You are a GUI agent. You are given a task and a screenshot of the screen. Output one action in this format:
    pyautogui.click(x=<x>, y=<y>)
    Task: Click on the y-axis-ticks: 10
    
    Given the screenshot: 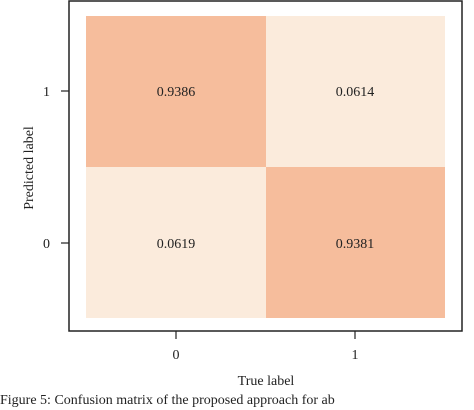 What is the action you would take?
    pyautogui.click(x=56, y=168)
    